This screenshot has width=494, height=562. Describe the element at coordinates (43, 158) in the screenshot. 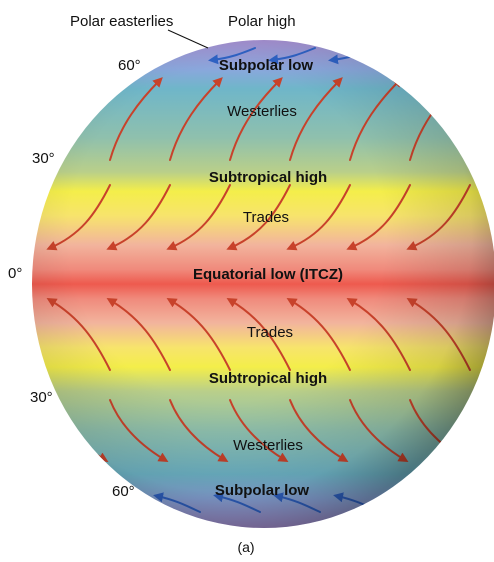

I see `latitude-label-north-30: 30°` at that location.